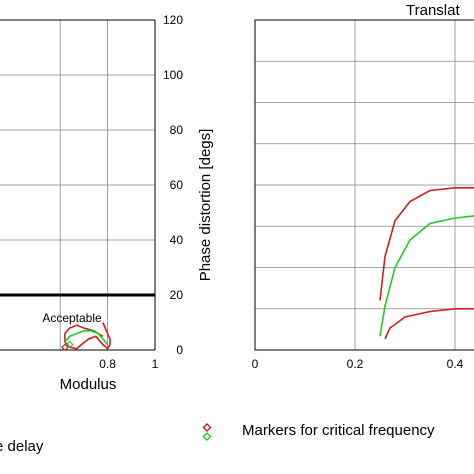 The width and height of the screenshot is (474, 474). Describe the element at coordinates (177, 130) in the screenshot. I see `left-y-tick-label: 80` at that location.